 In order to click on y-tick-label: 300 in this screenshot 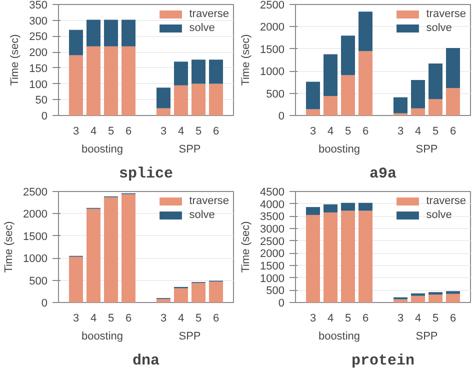, I will do `click(38, 21)`.